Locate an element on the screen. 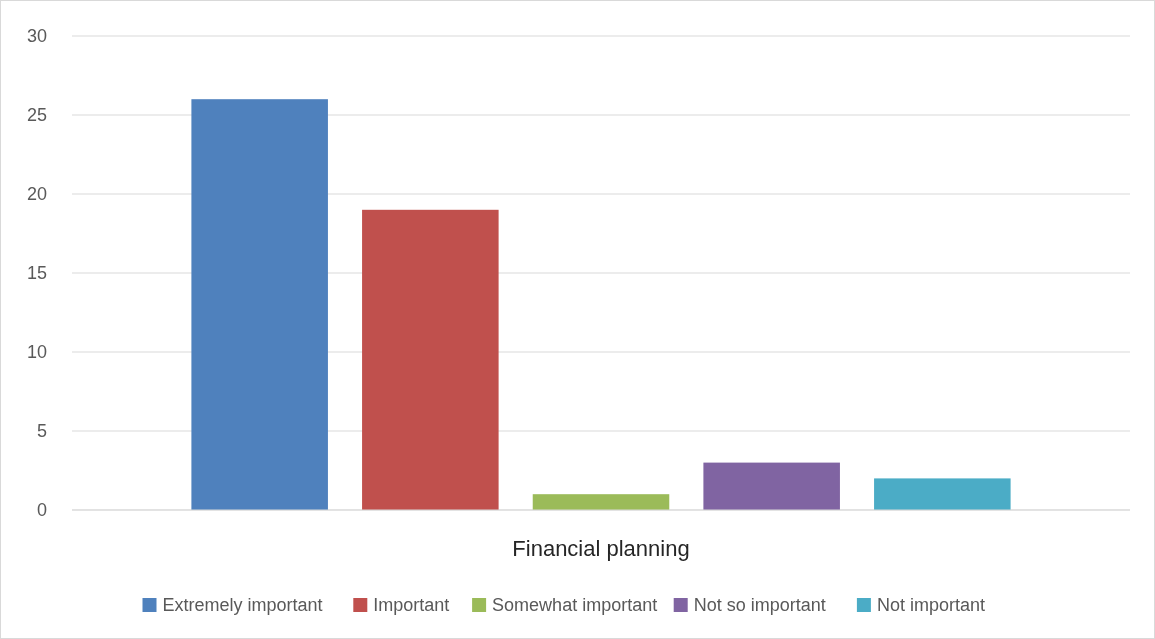  legend-label: Not so important is located at coordinates (759, 605).